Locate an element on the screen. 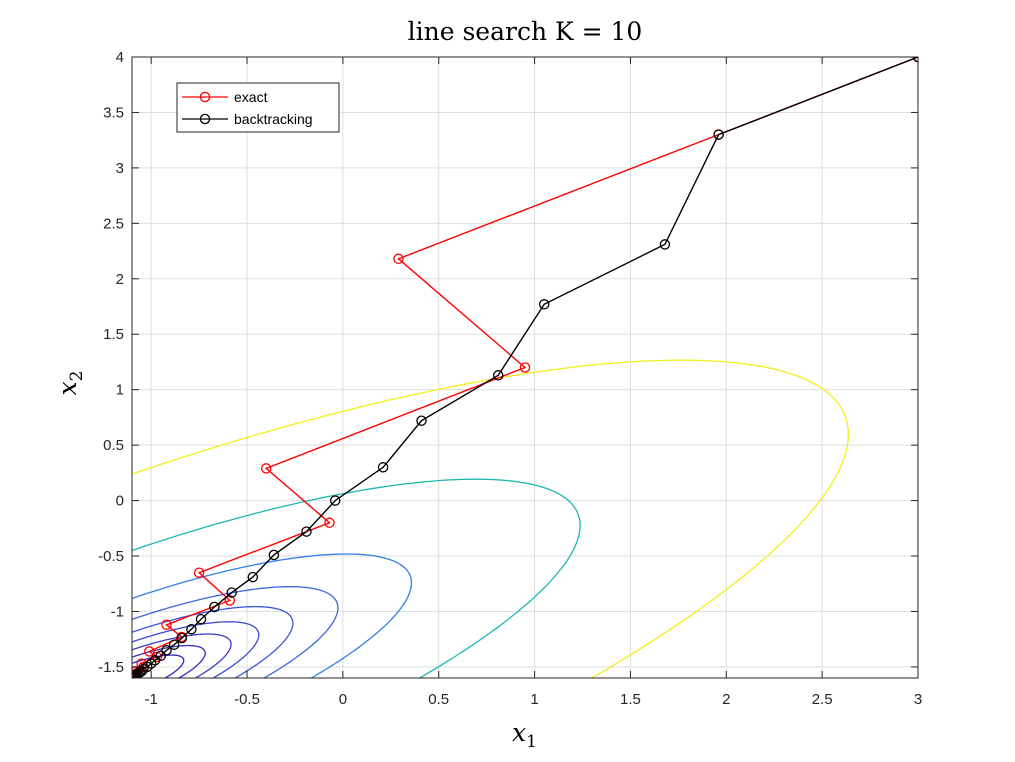 The width and height of the screenshot is (1015, 762). y-tick-label: -0.5 is located at coordinates (111, 556).